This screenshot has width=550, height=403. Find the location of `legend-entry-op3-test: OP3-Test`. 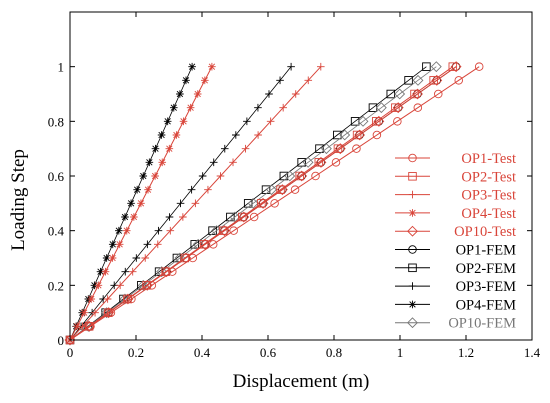

legend-entry-op3-test: OP3-Test is located at coordinates (455, 196).